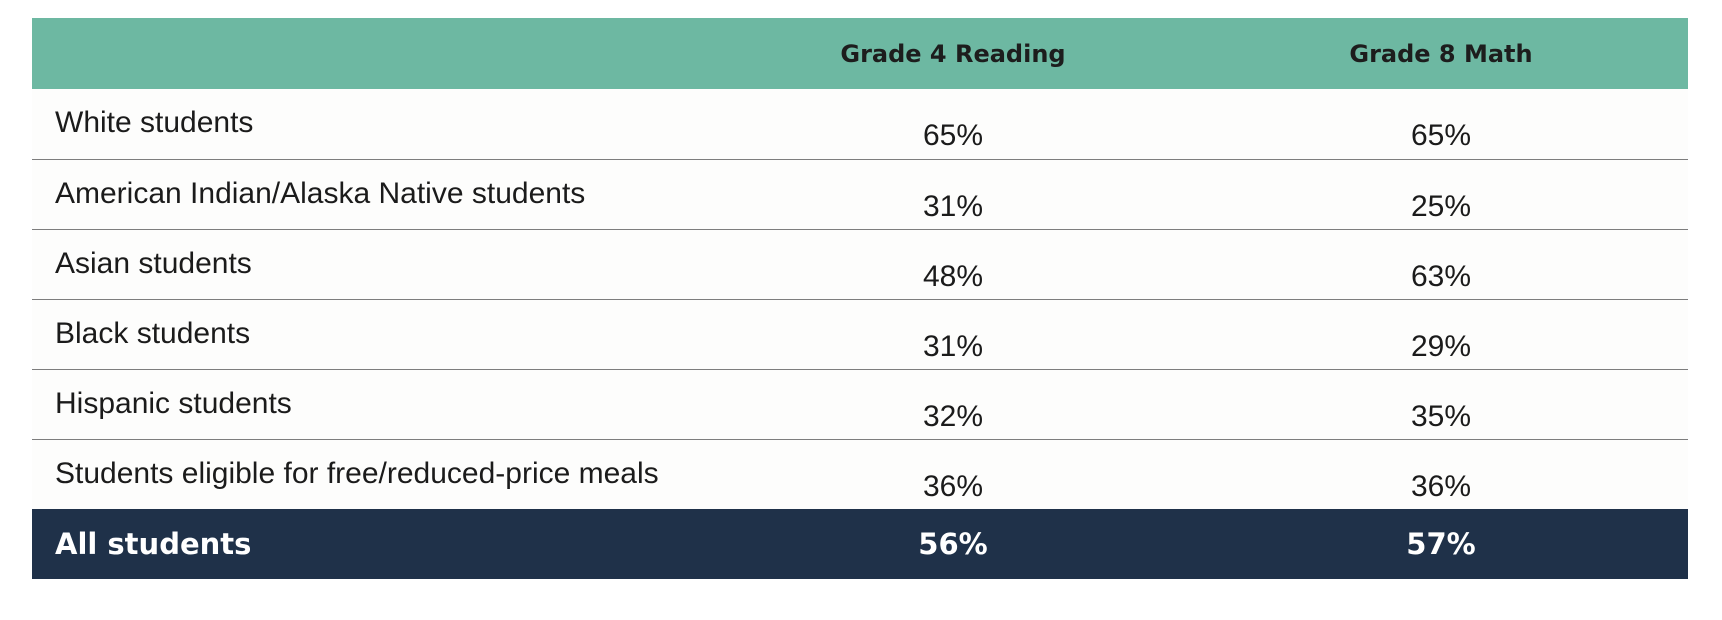  What do you see at coordinates (372, 334) in the screenshot?
I see `row-label: Black students` at bounding box center [372, 334].